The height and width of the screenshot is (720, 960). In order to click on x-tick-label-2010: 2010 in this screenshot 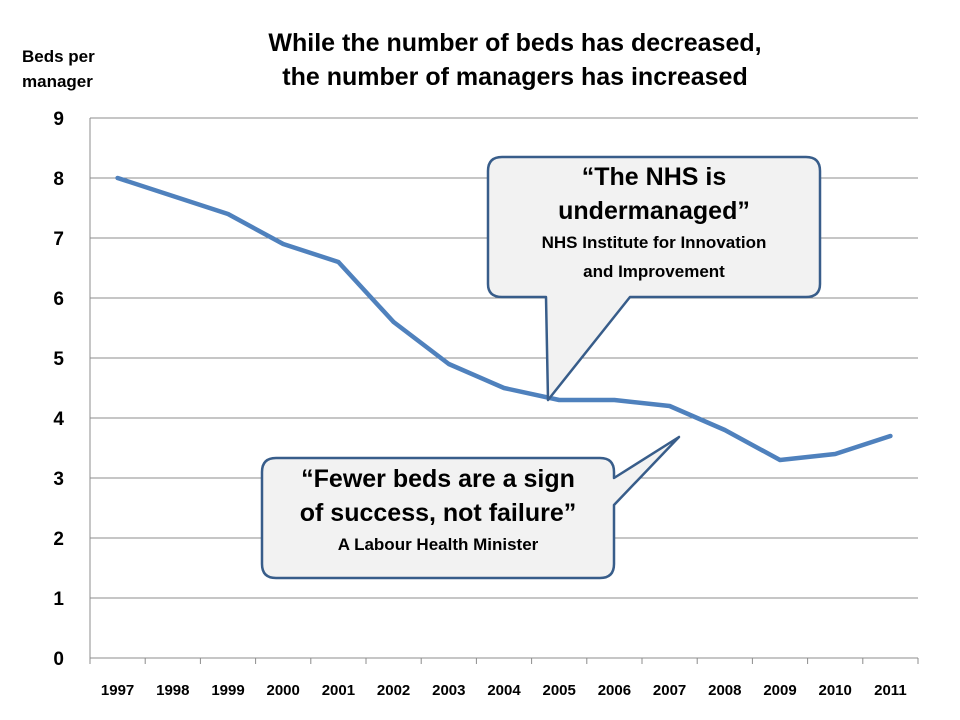, I will do `click(835, 690)`.